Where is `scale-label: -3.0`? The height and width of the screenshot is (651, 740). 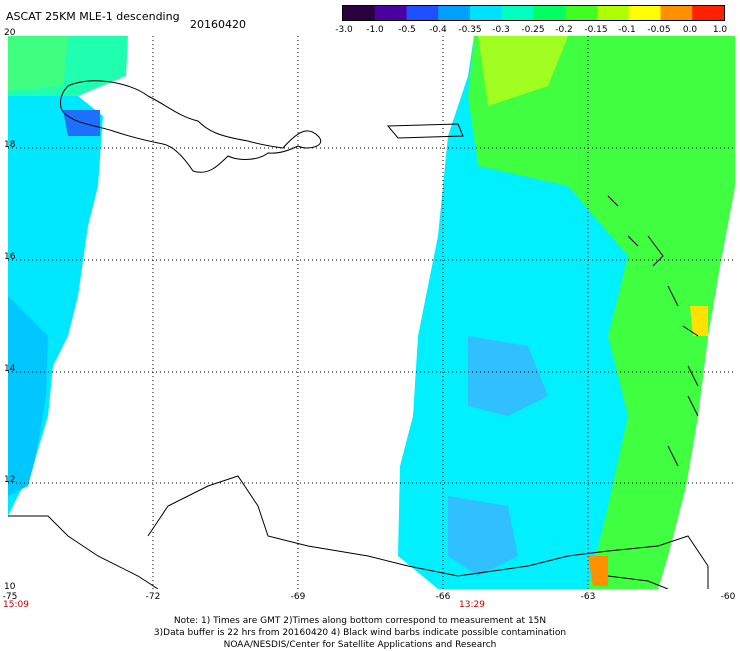 scale-label: -3.0 is located at coordinates (344, 30).